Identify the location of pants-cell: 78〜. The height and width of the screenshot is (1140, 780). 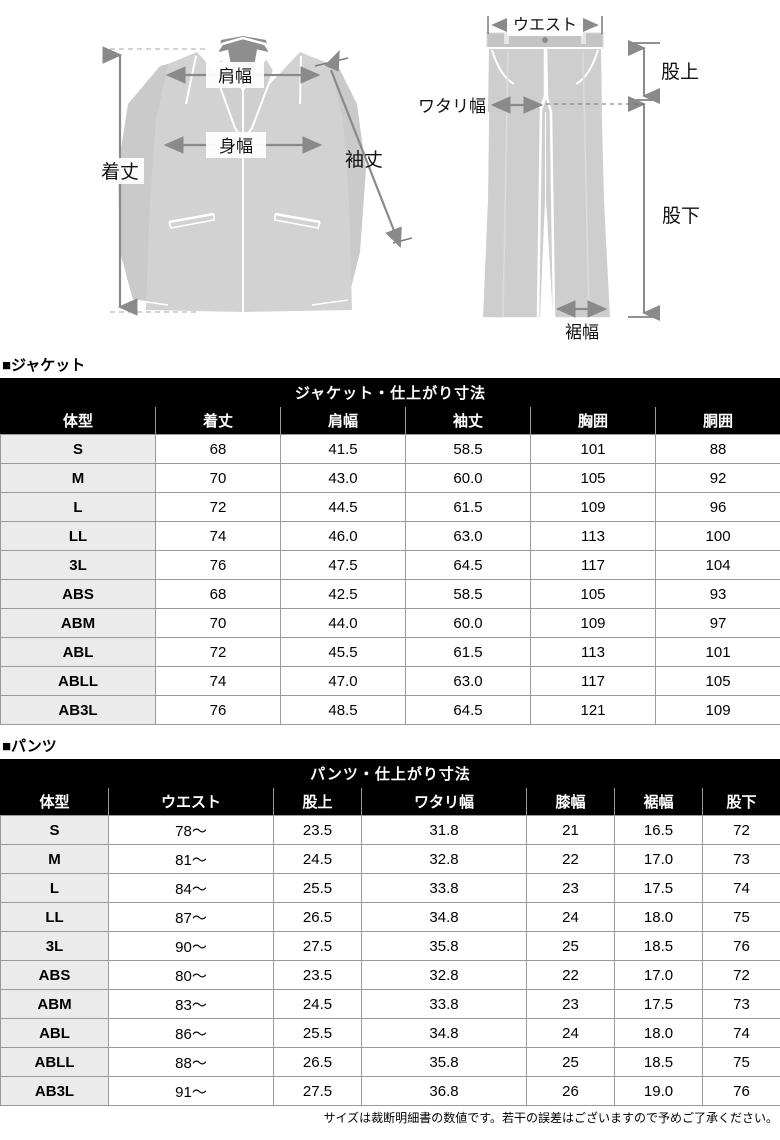
(191, 830).